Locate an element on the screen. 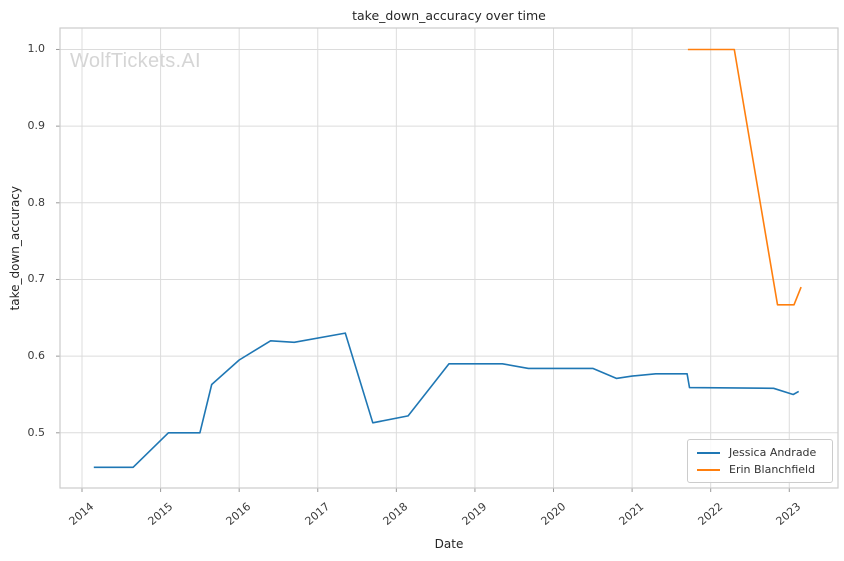  legend-line-swatch-orange is located at coordinates (708, 469).